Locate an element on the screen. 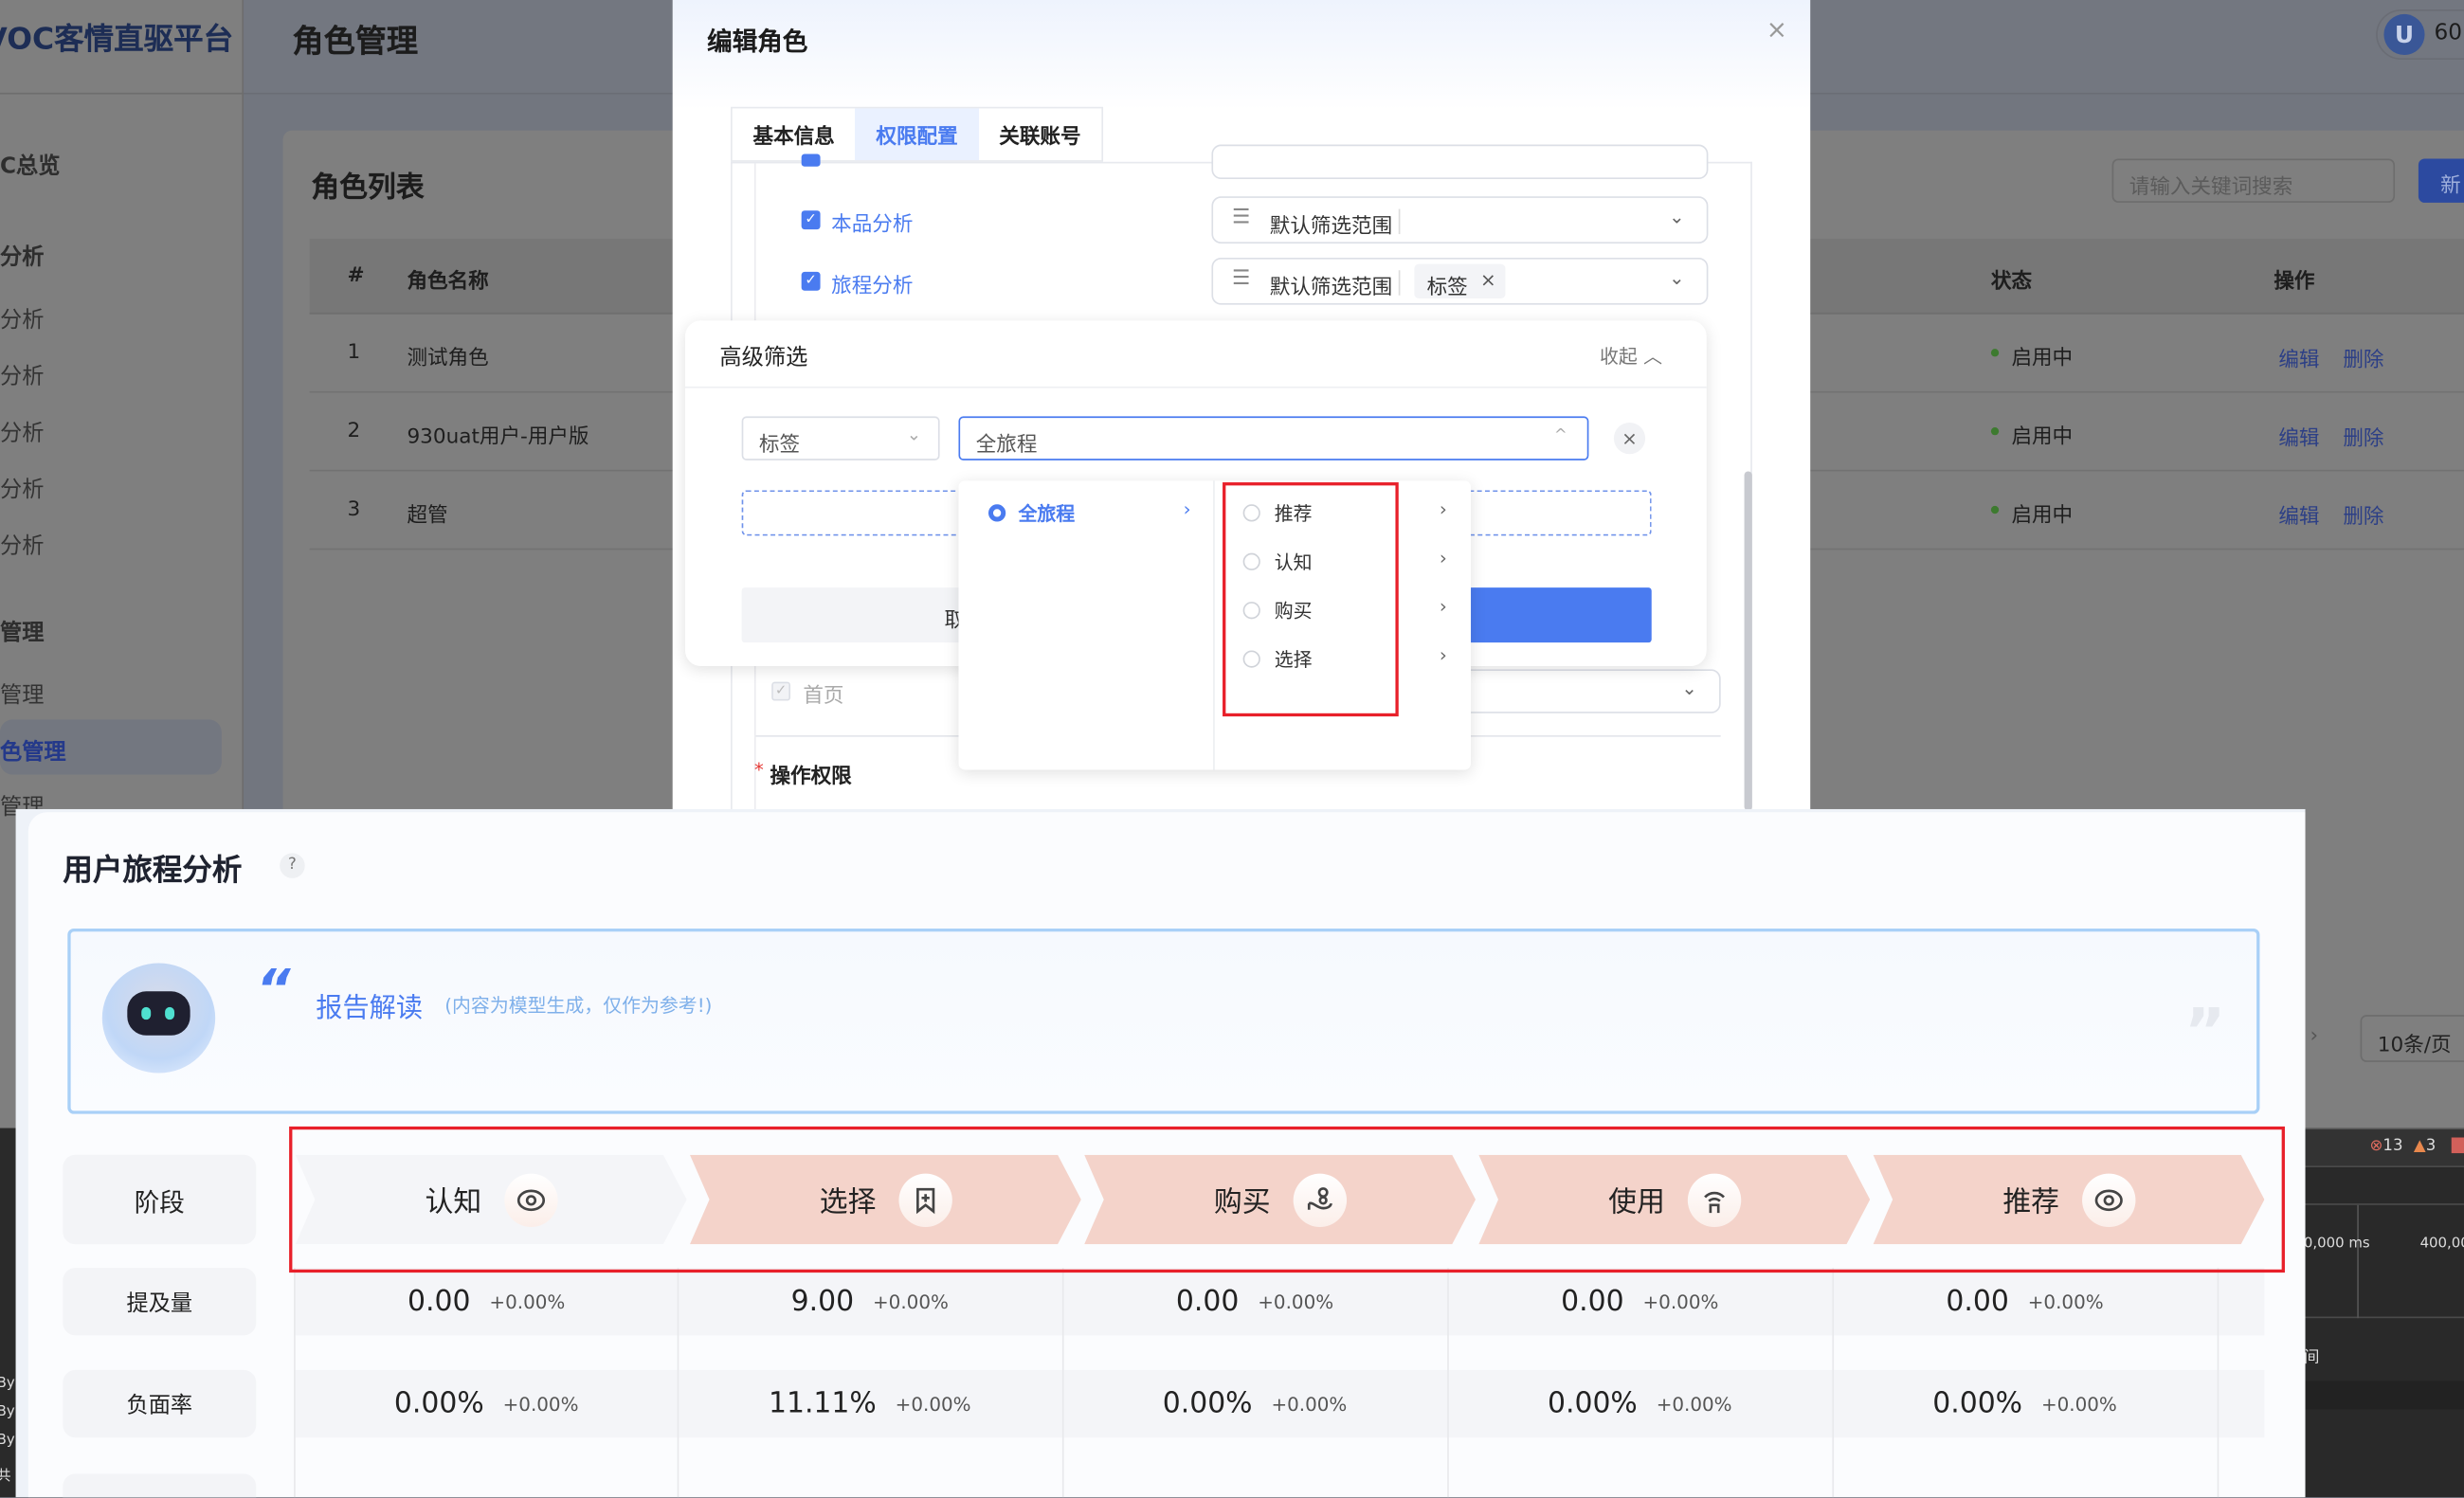 The height and width of the screenshot is (1498, 2464). tab-basic-info: 基本信息 is located at coordinates (794, 137).